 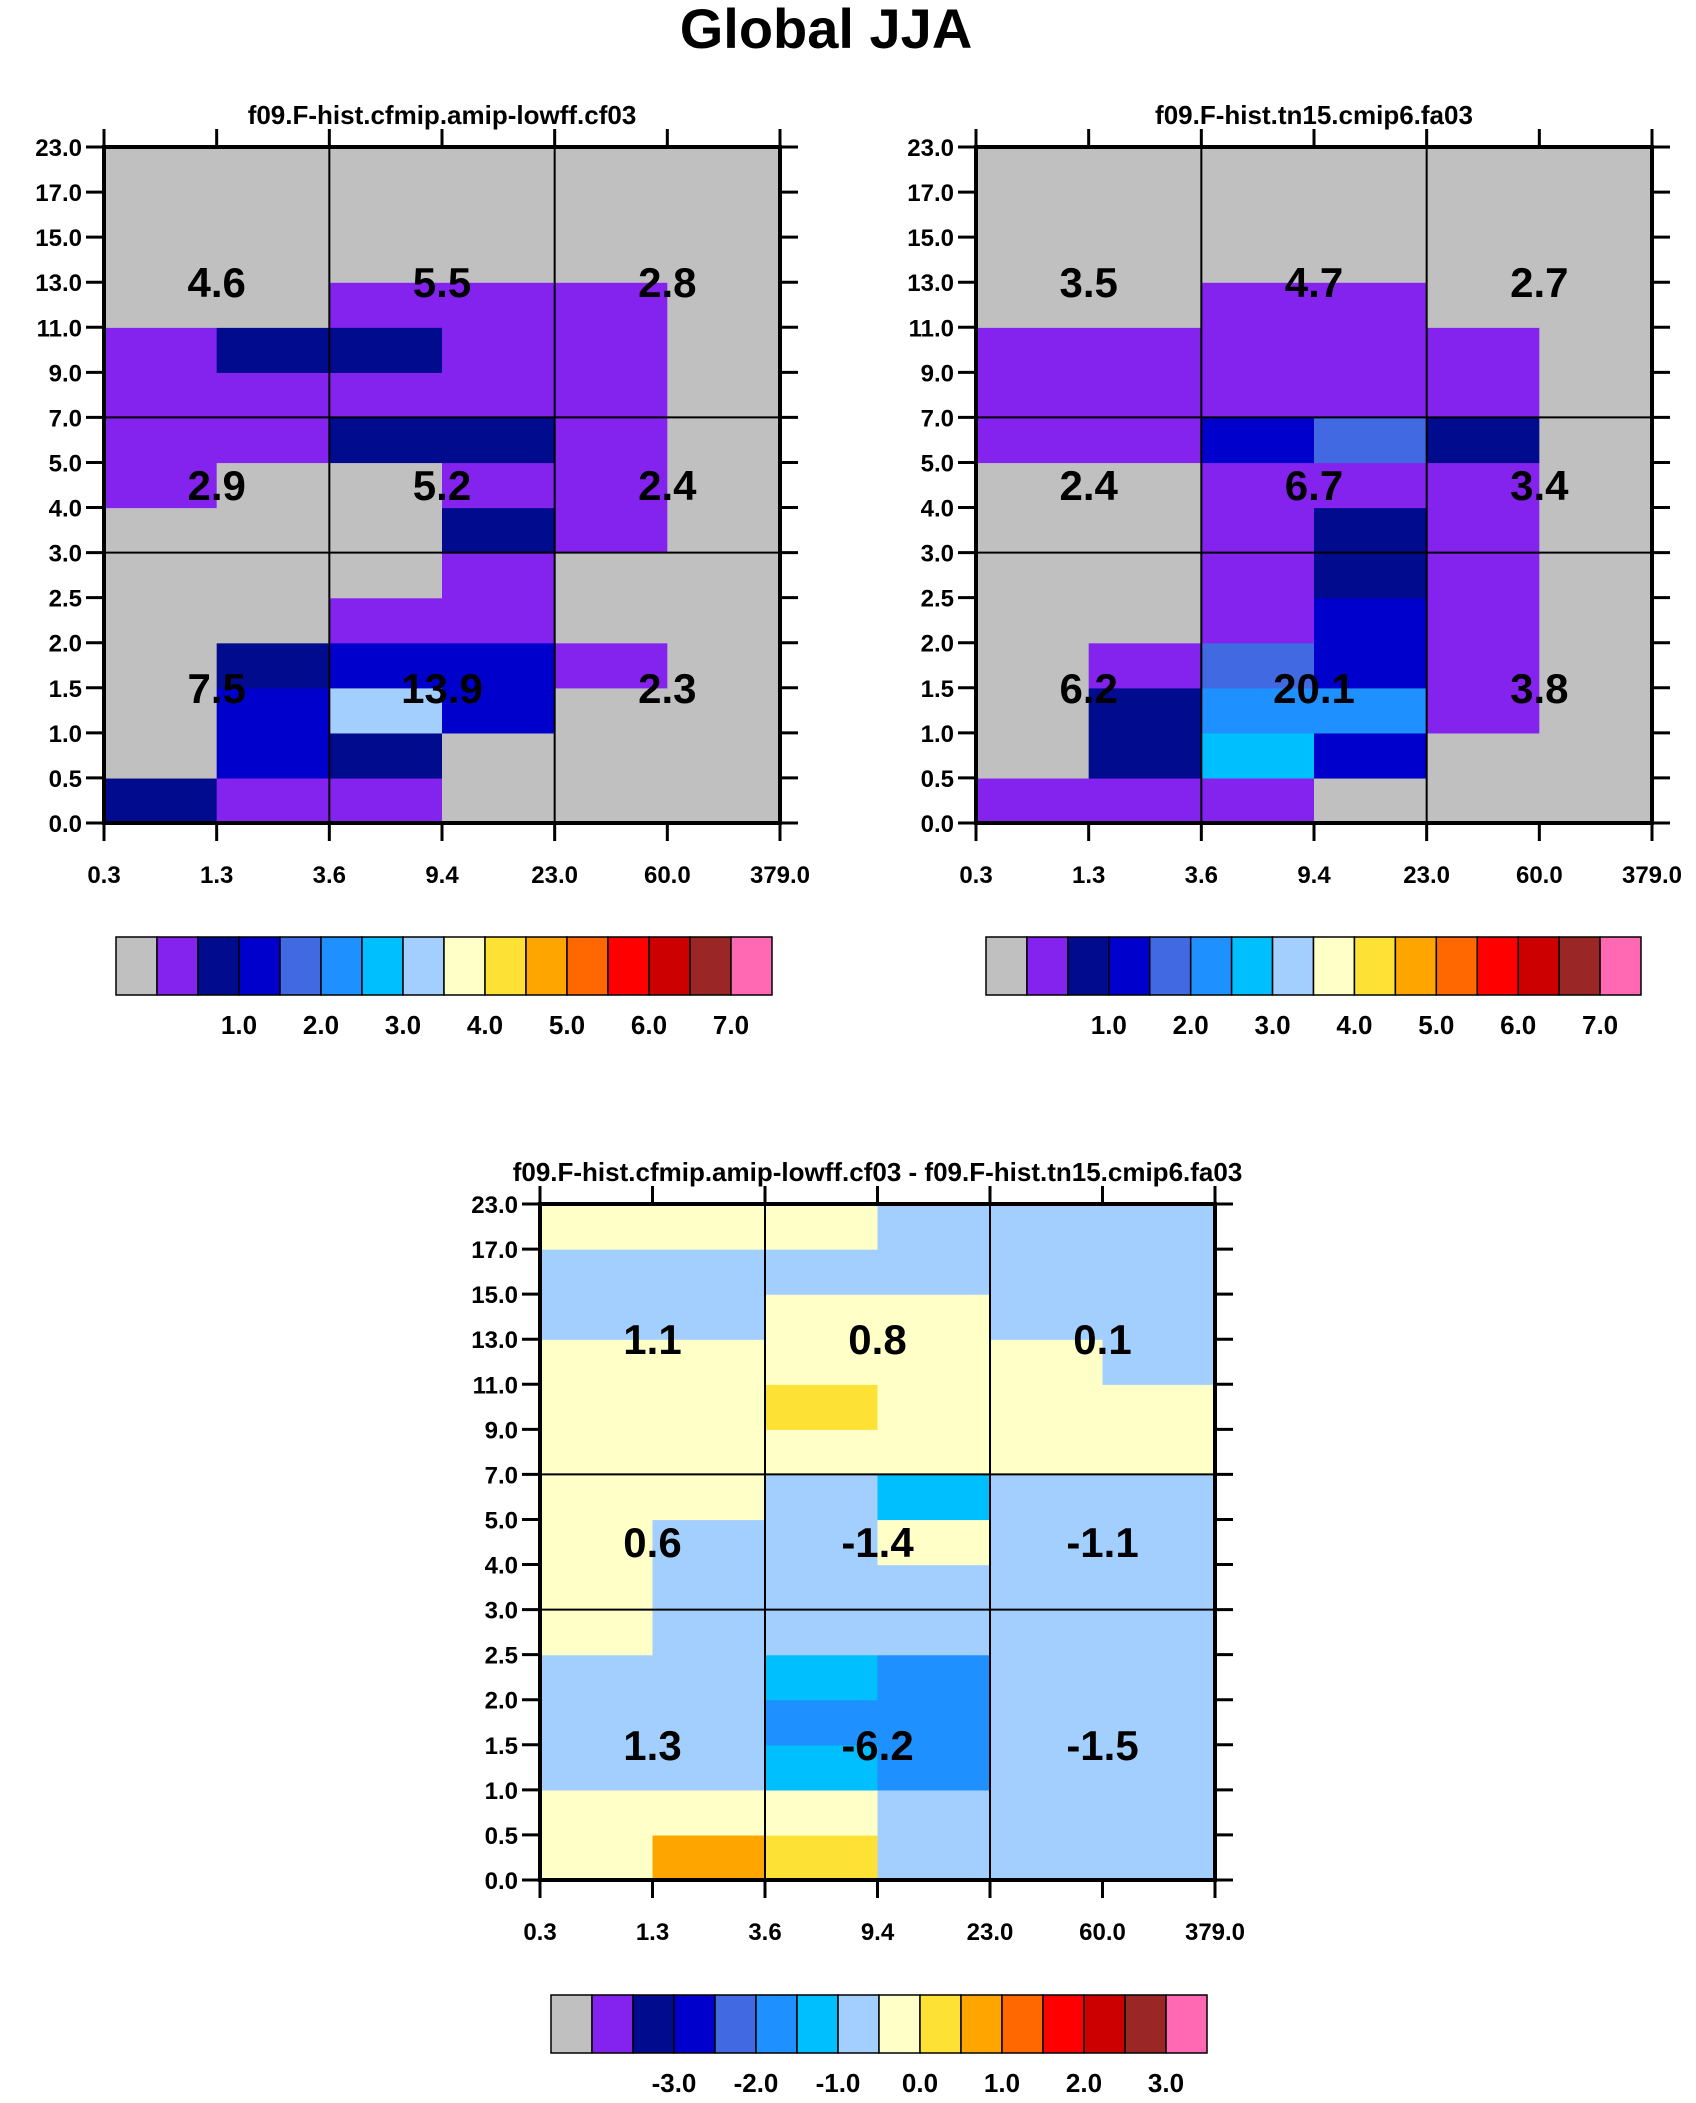 I want to click on y-tick-label: 7.0, so click(x=937, y=418).